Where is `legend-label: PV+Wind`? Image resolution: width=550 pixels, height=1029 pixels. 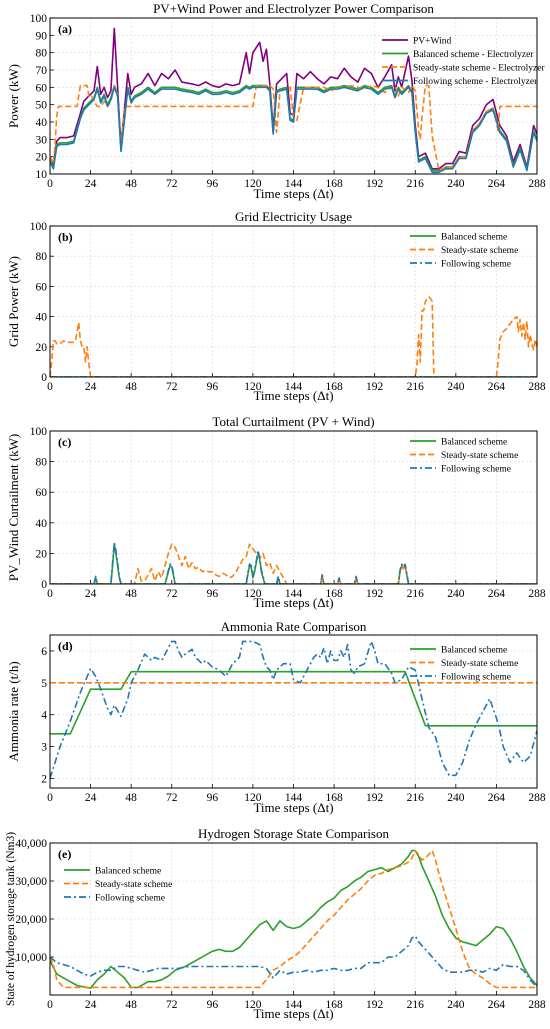 legend-label: PV+Wind is located at coordinates (432, 42).